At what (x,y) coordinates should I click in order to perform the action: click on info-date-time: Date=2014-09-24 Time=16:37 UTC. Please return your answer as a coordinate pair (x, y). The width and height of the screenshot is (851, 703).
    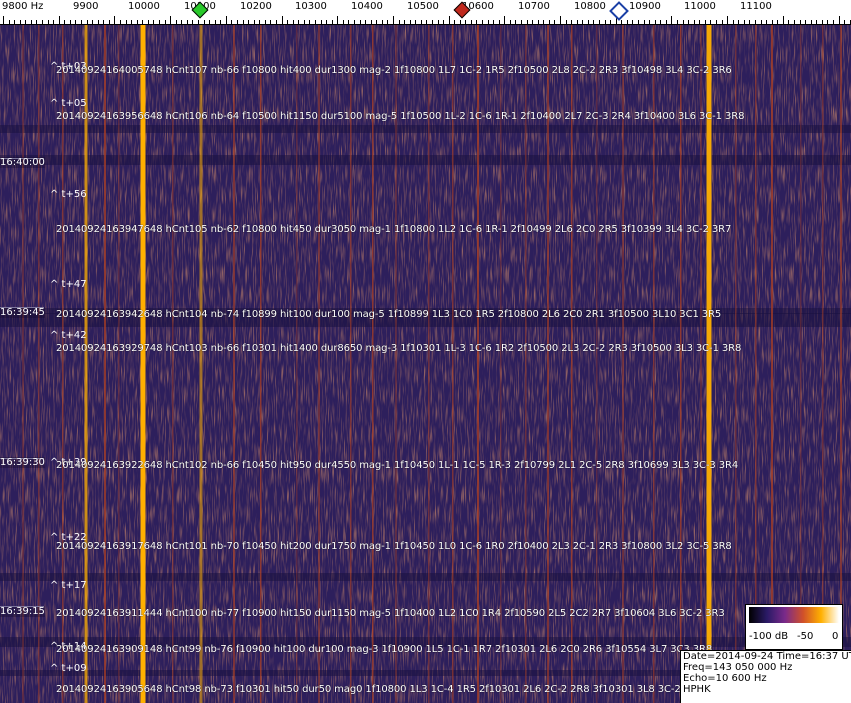
    Looking at the image, I should click on (767, 656).